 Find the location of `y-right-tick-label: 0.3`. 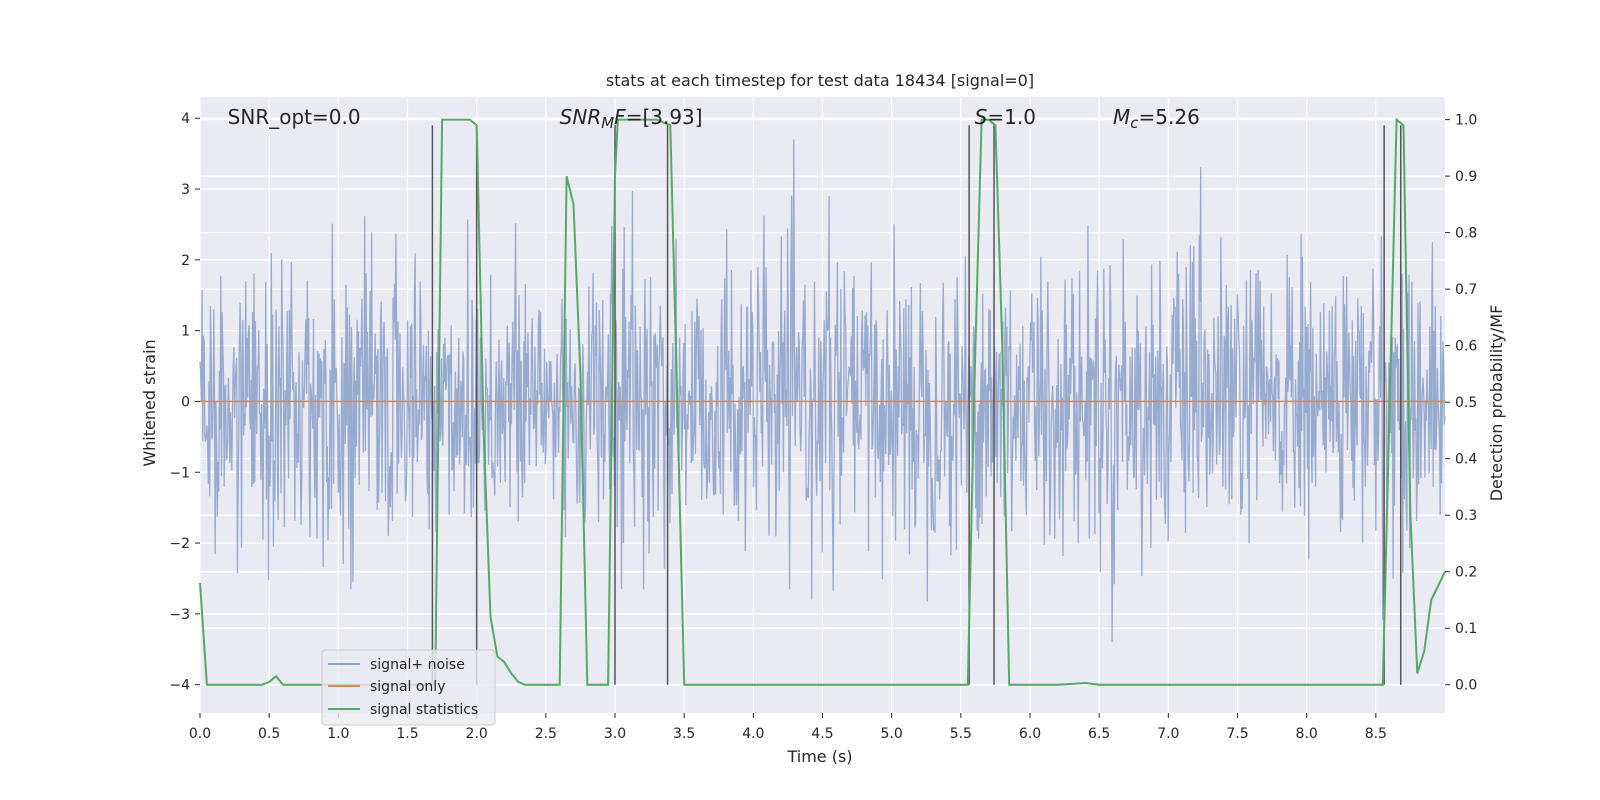

y-right-tick-label: 0.3 is located at coordinates (1466, 516).